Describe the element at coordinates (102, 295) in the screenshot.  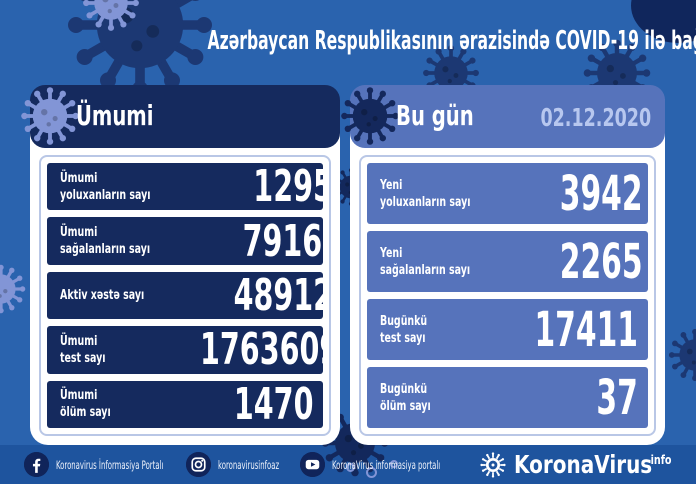
I see `stat-label: Aktiv xəstə sayı` at that location.